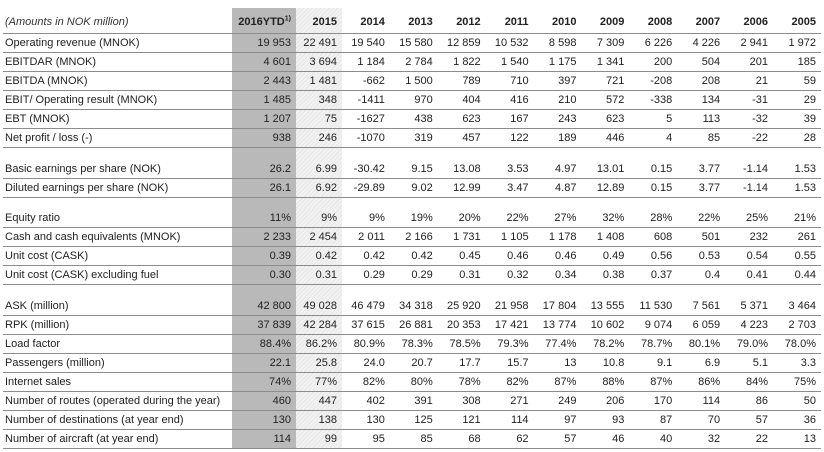 The width and height of the screenshot is (824, 452). I want to click on cell-value: 114, so click(264, 439).